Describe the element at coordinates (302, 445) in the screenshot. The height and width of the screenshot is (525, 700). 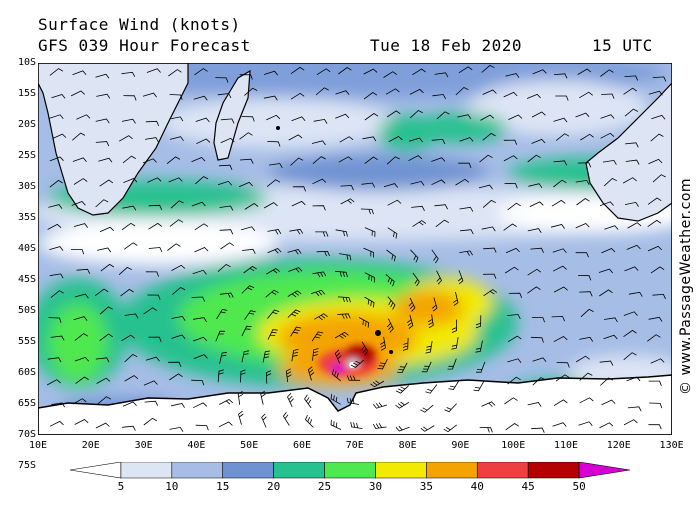
I see `lon-label: 60E` at that location.